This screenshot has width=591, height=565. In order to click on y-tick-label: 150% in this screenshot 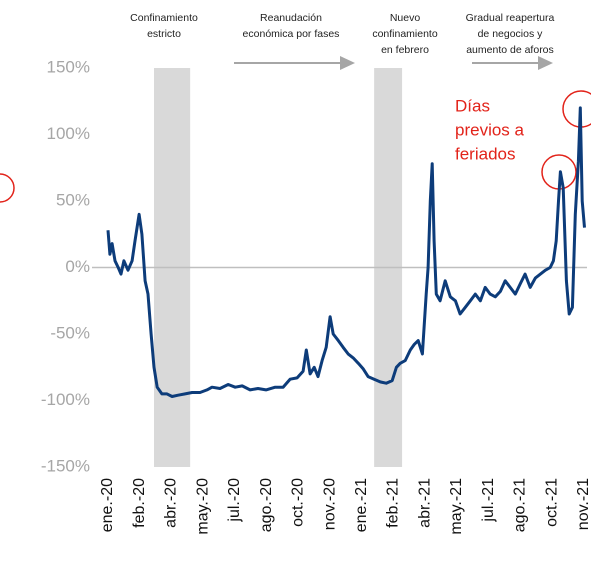, I will do `click(68, 66)`.